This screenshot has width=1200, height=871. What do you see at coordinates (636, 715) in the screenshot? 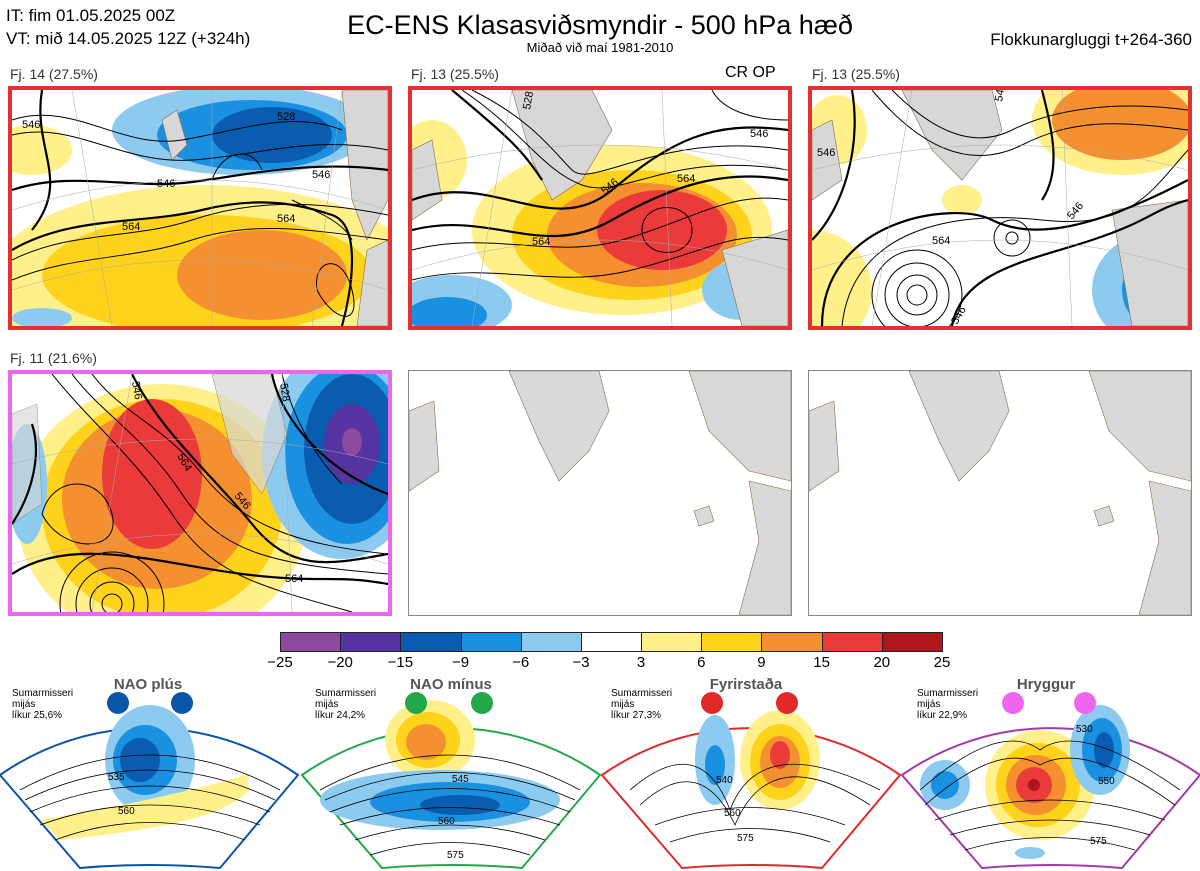
I see `regime-probability: líkur 27,3%` at bounding box center [636, 715].